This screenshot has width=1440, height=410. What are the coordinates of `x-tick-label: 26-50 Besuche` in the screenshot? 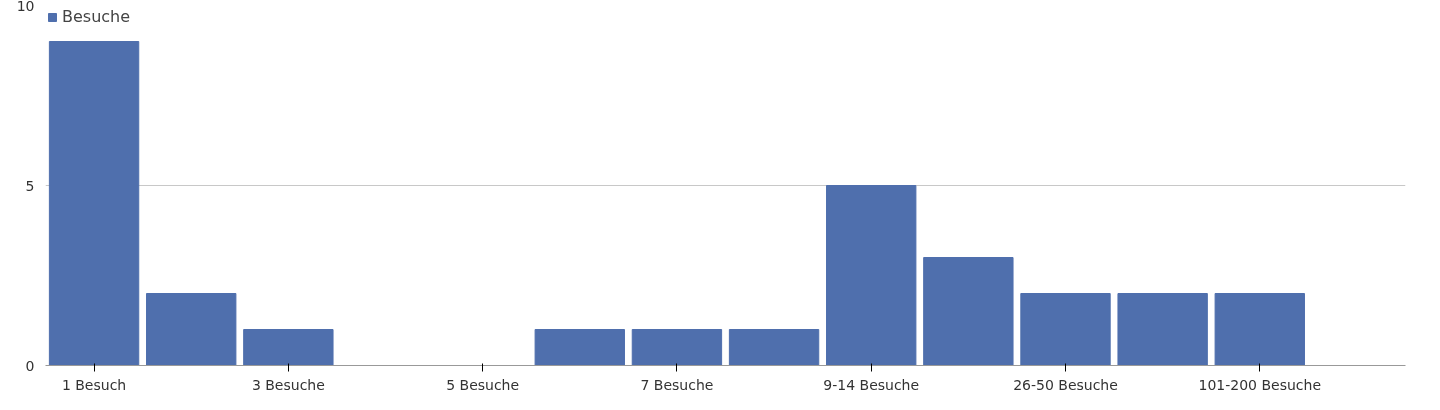 It's located at (1065, 384).